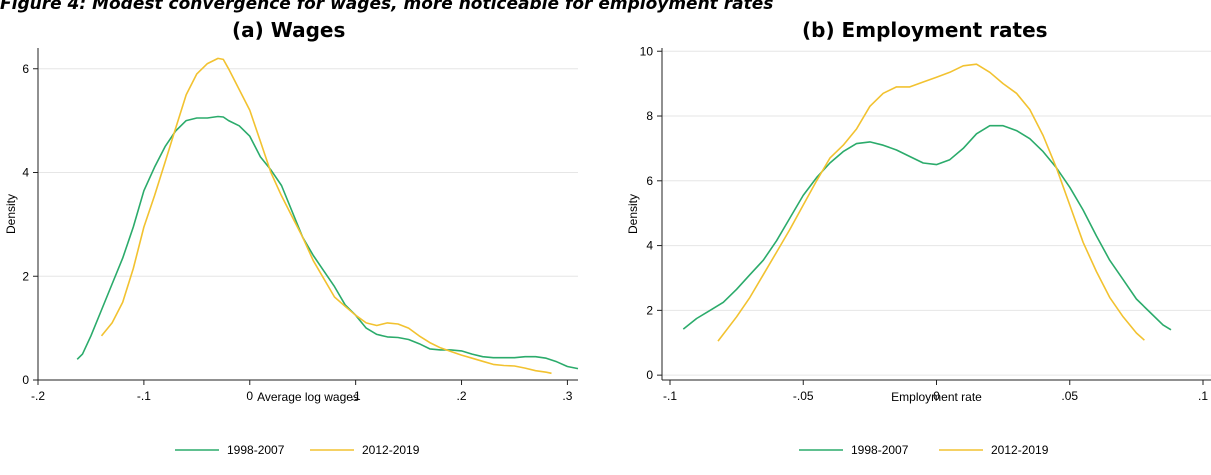 The width and height of the screenshot is (1211, 475). What do you see at coordinates (38, 396) in the screenshot?
I see `x-tick-label: -.2` at bounding box center [38, 396].